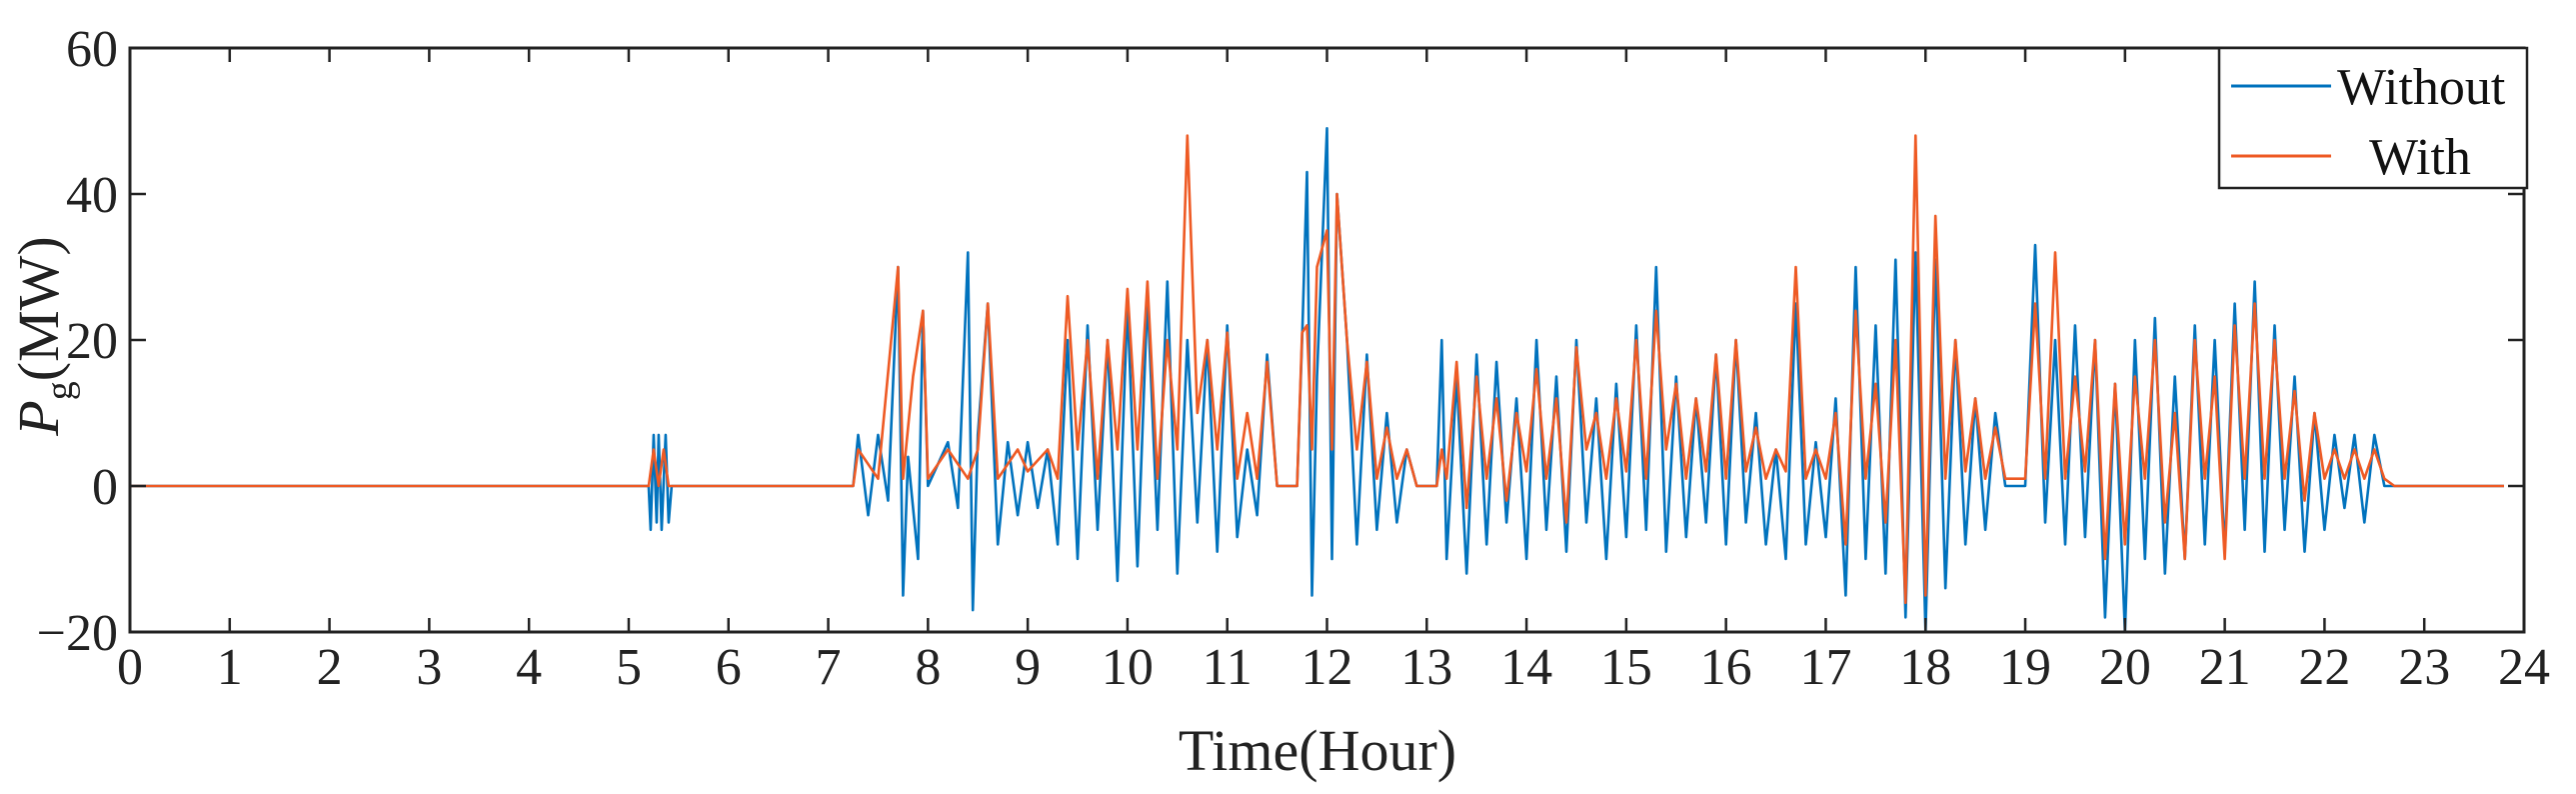 This screenshot has height=794, width=2576. Describe the element at coordinates (2025, 667) in the screenshot. I see `x-tick-label: 19` at that location.